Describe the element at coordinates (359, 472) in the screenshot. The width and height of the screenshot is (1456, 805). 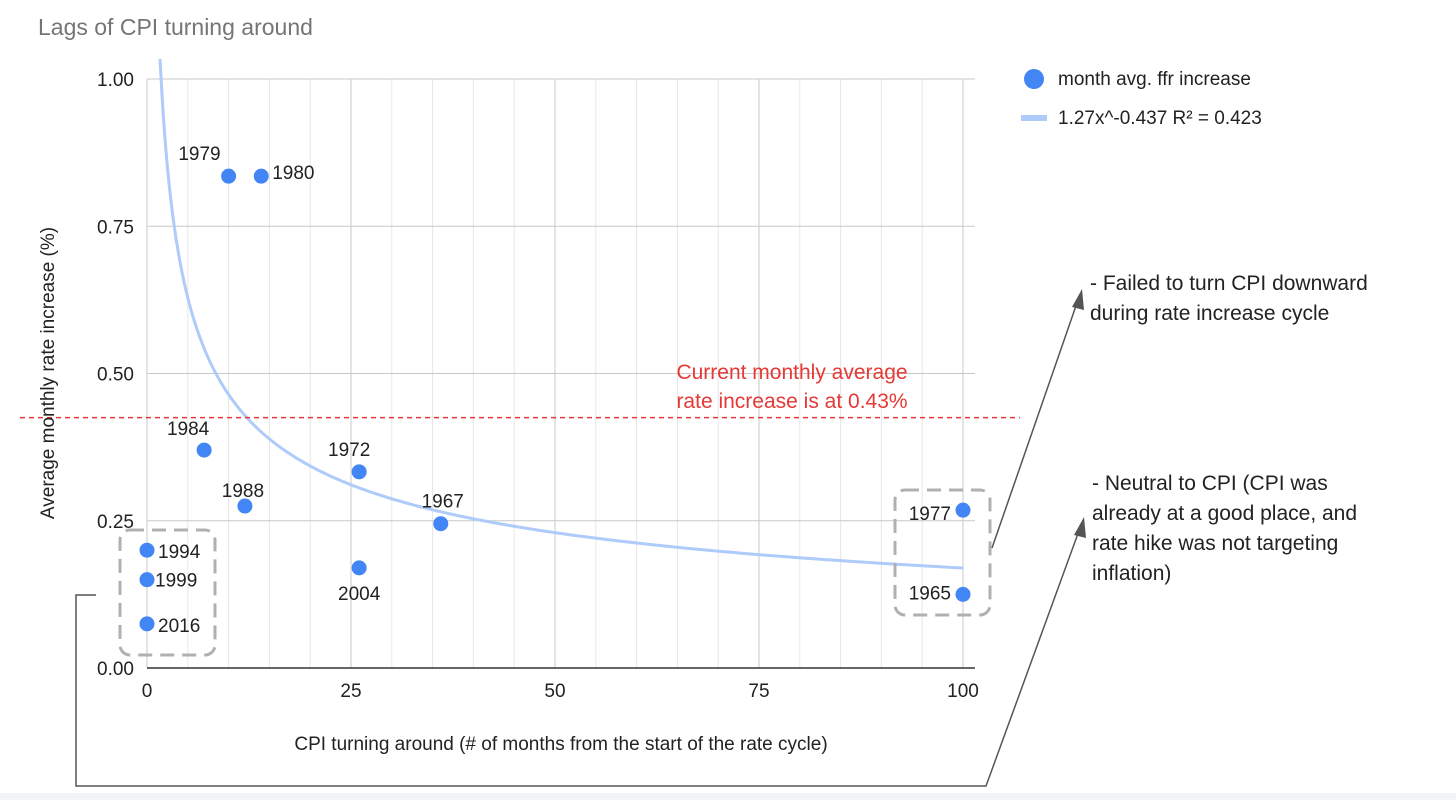
I see `data-point-1972` at that location.